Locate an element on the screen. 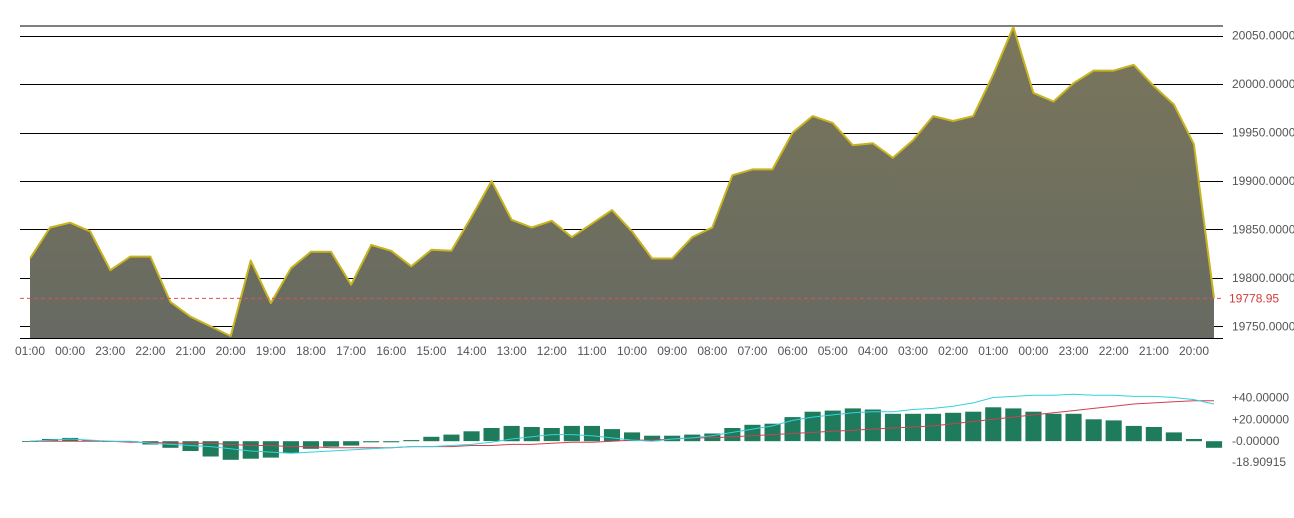 The image size is (1294, 518). macd-histogram is located at coordinates (622, 433).